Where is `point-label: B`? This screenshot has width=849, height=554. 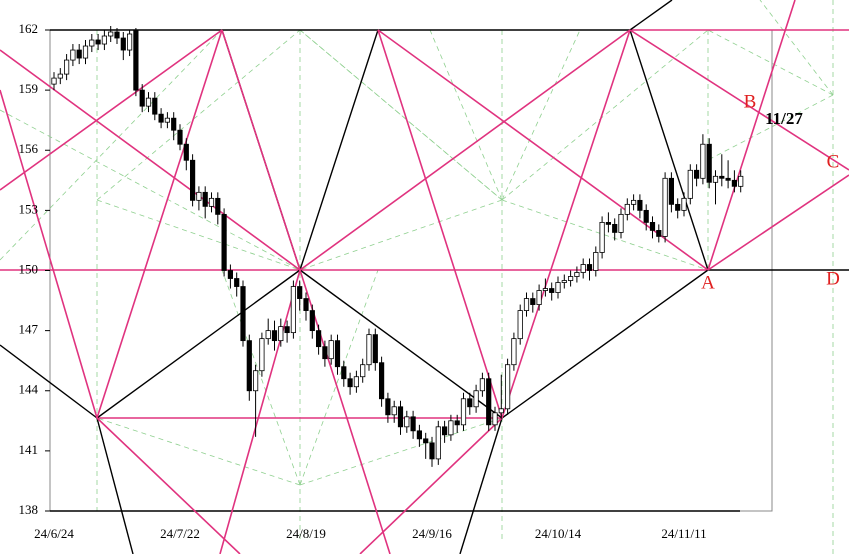 point-label: B is located at coordinates (750, 101).